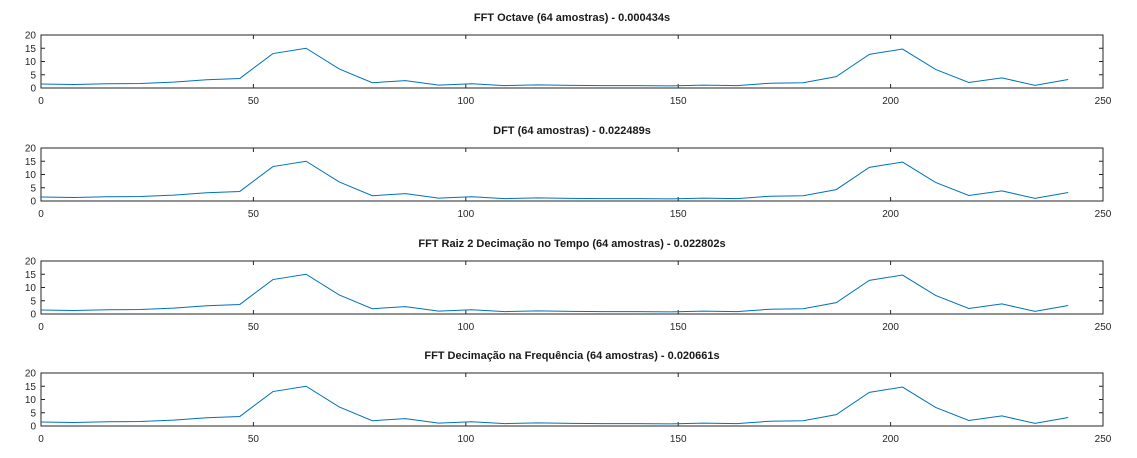 The width and height of the screenshot is (1137, 458). I want to click on subplot-title: DFT (64 amostras) - 0.022489s, so click(572, 131).